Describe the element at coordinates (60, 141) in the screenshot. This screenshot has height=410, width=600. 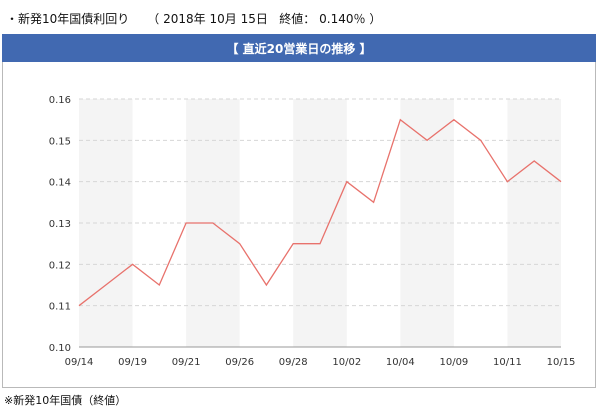
I see `y-tick-label-5: 0.15` at that location.